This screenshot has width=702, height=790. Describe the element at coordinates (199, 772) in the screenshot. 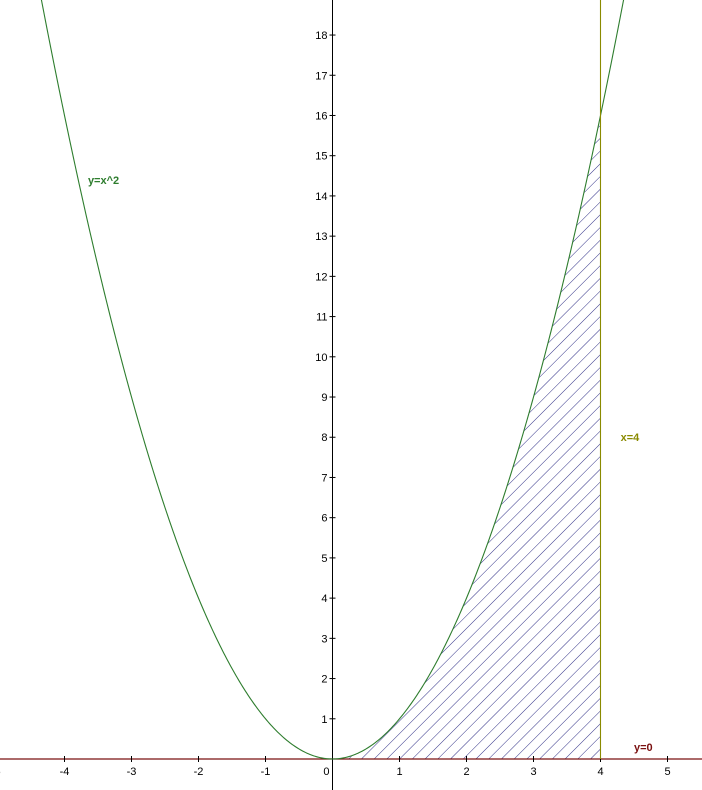

I see `x-tick-label: -2` at that location.